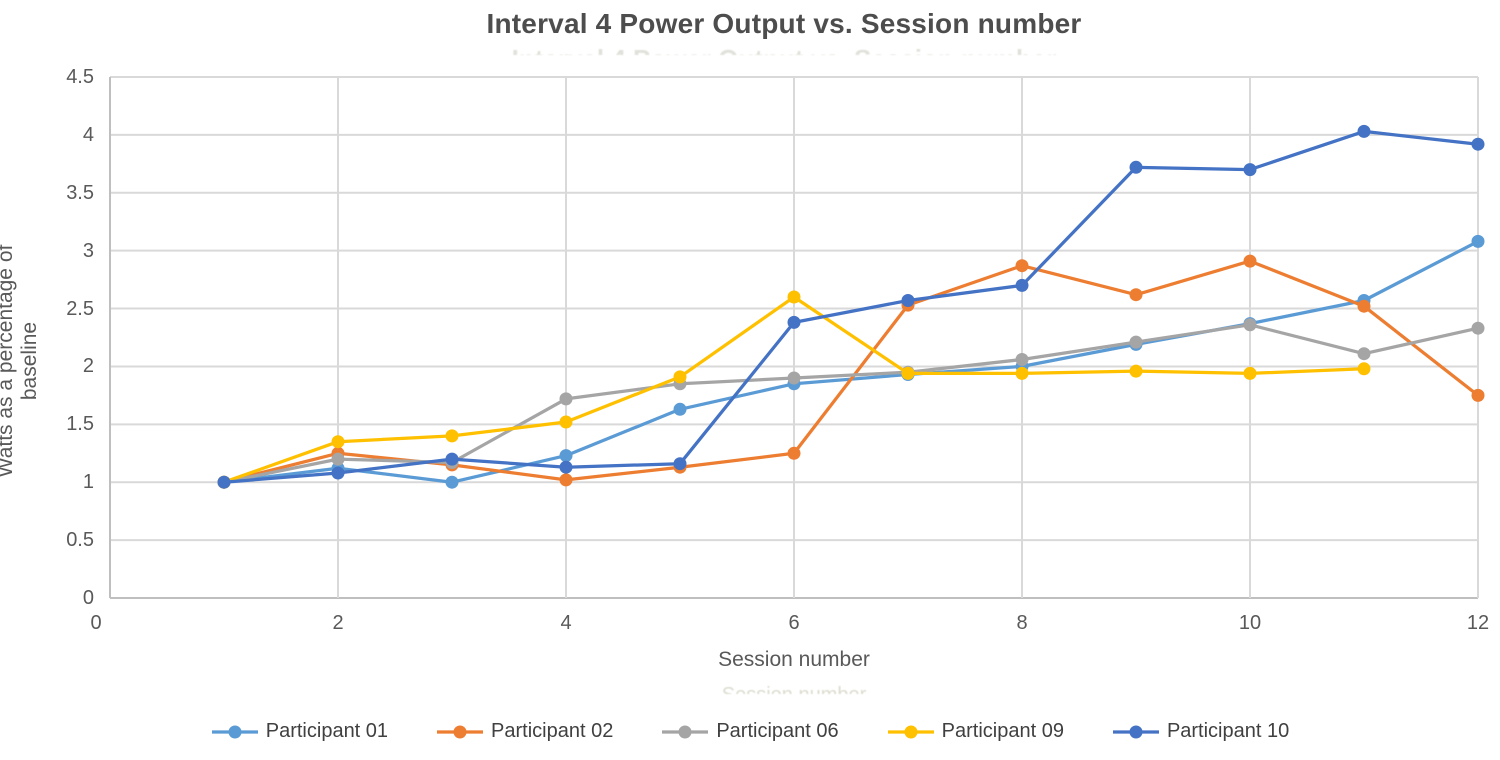 This screenshot has width=1500, height=760. What do you see at coordinates (80, 308) in the screenshot?
I see `y-tick-label: 2.5` at bounding box center [80, 308].